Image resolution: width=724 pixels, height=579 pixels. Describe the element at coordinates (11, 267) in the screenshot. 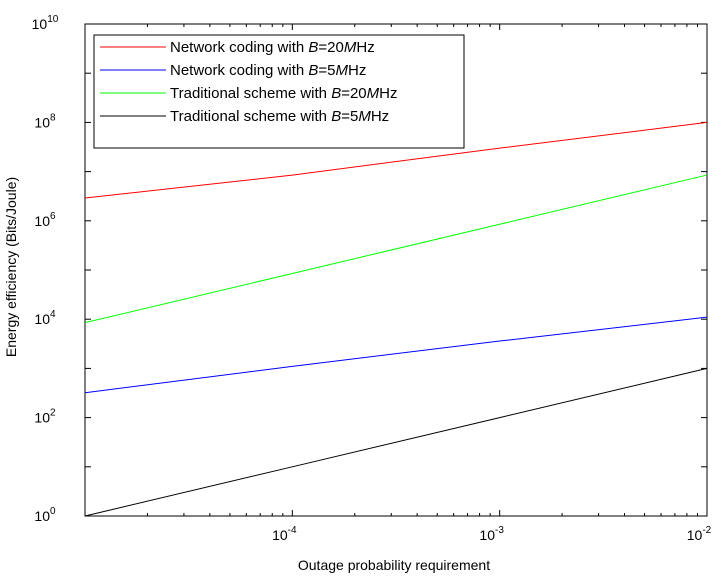

I see `y-axis-label: Energy efficiency (Bits/Joule)` at that location.